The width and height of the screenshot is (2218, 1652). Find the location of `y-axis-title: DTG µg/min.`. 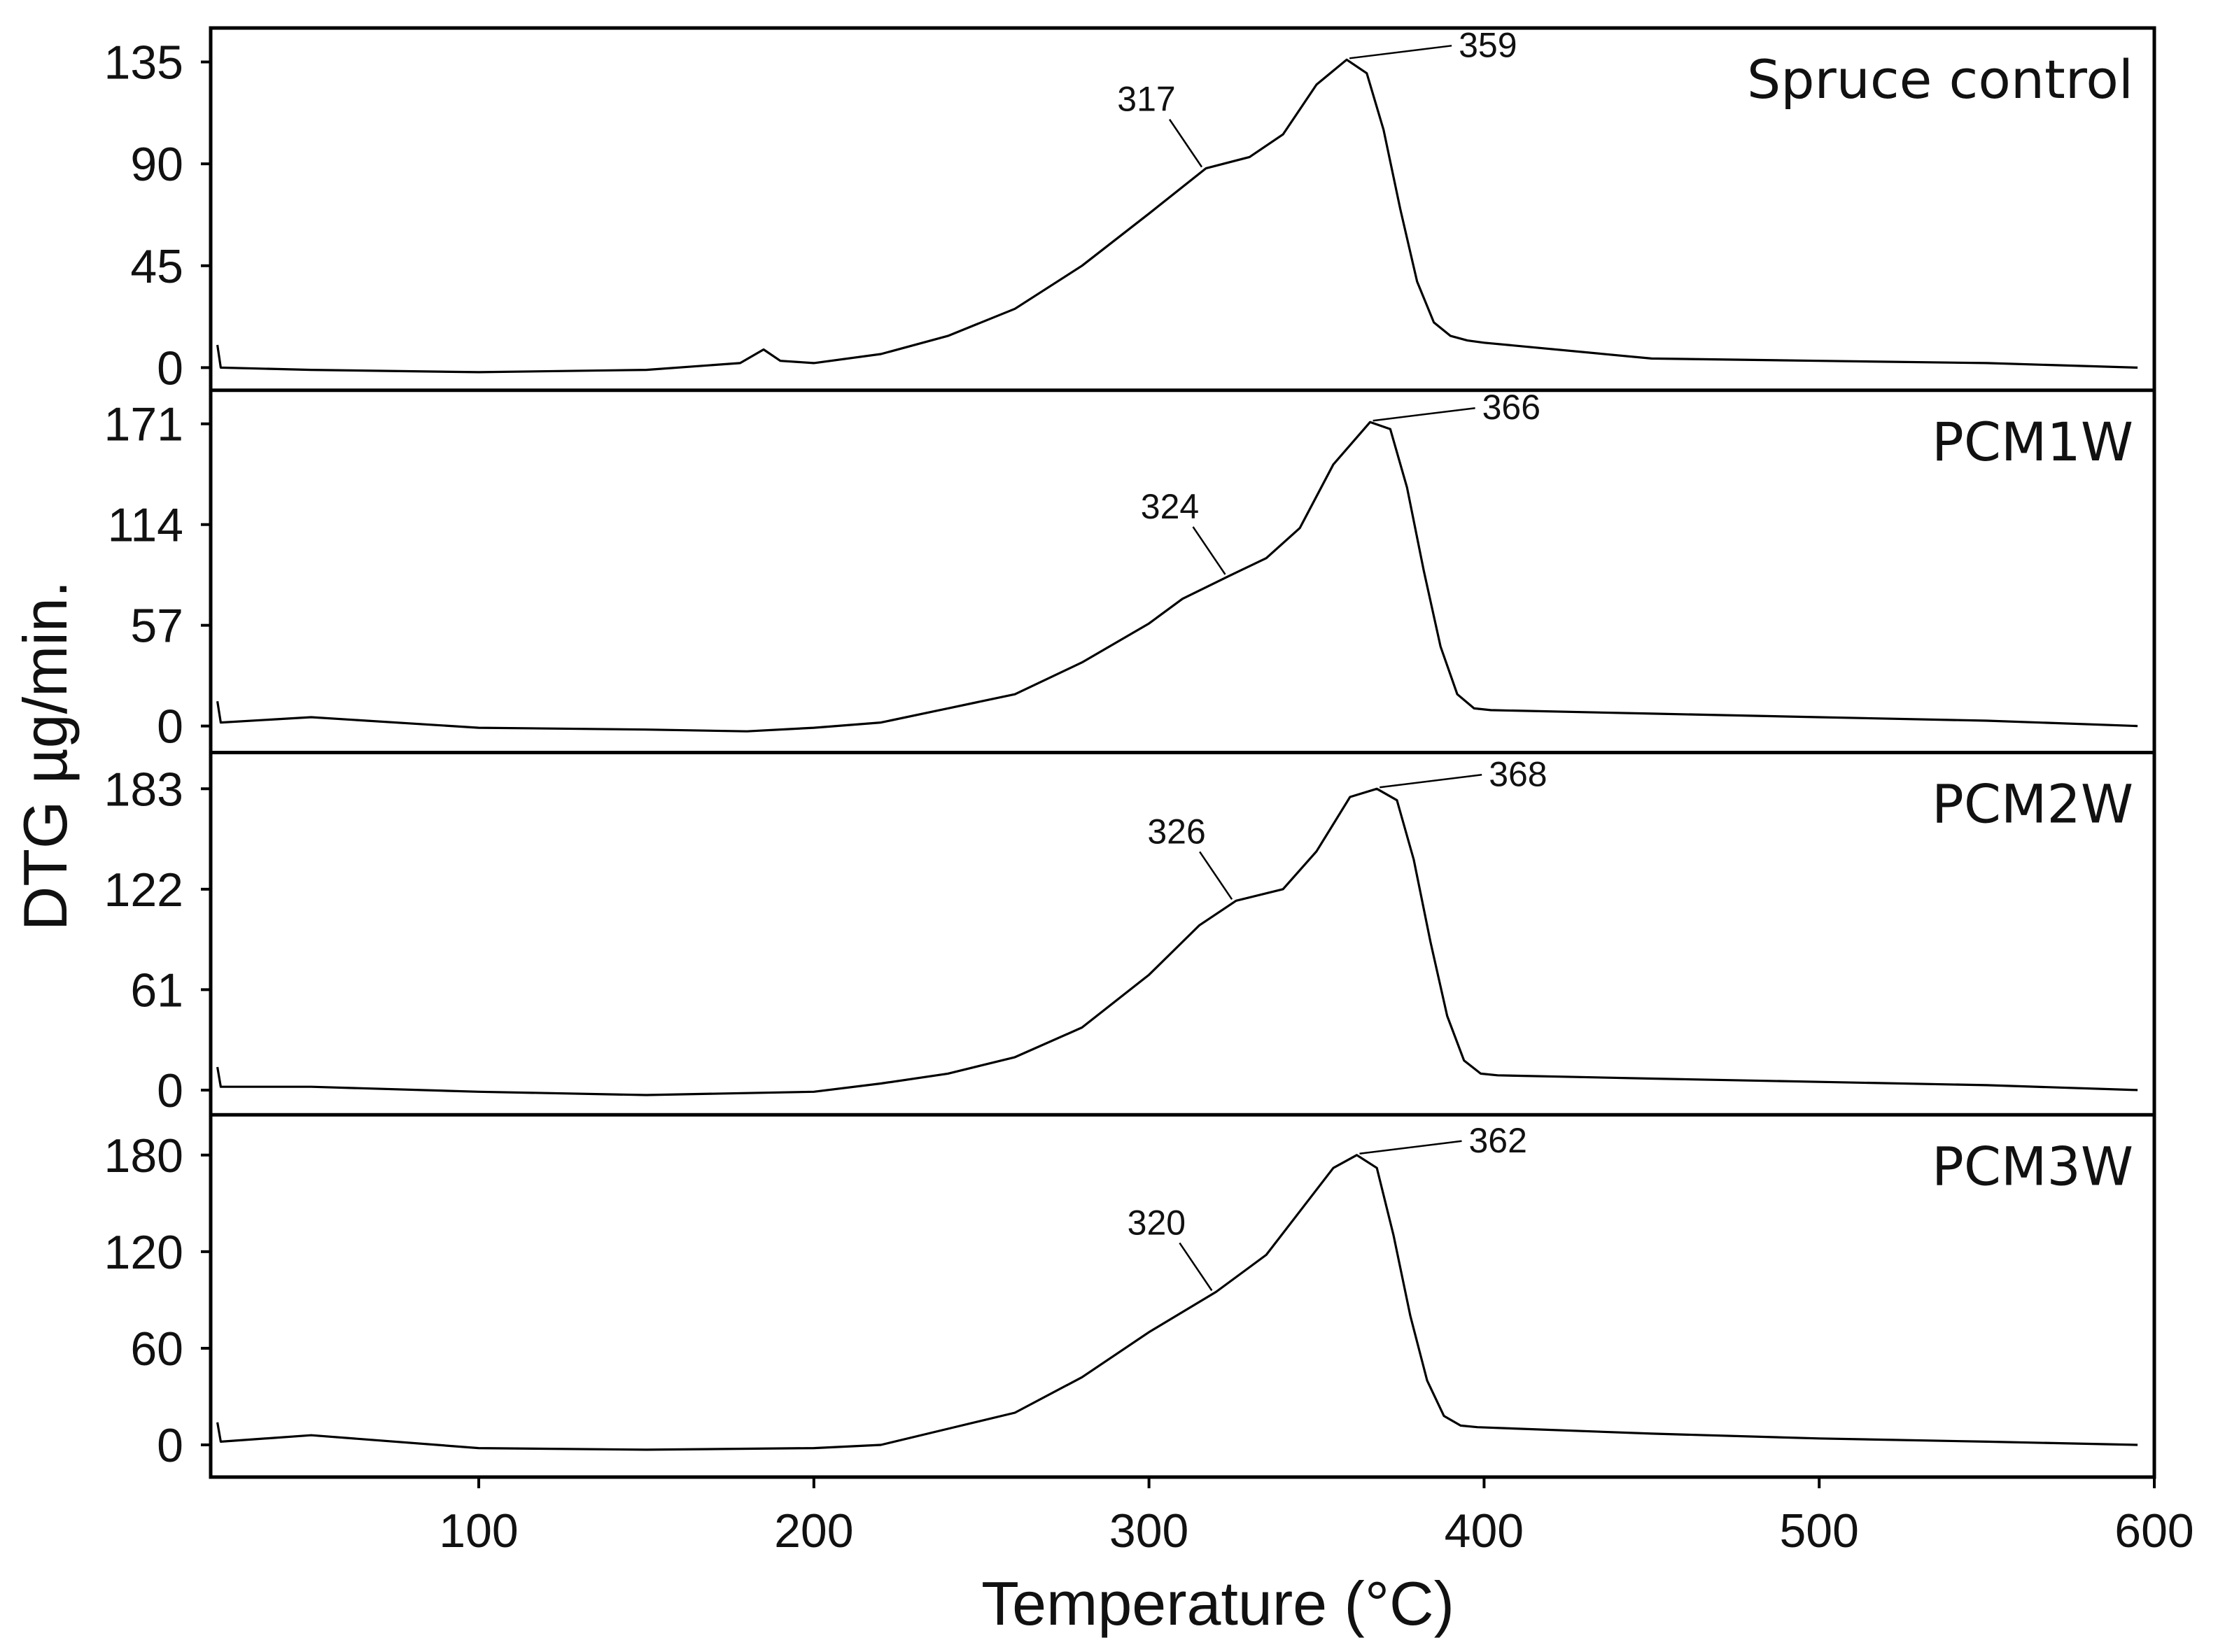

y-axis-title: DTG µg/min. is located at coordinates (45, 756).